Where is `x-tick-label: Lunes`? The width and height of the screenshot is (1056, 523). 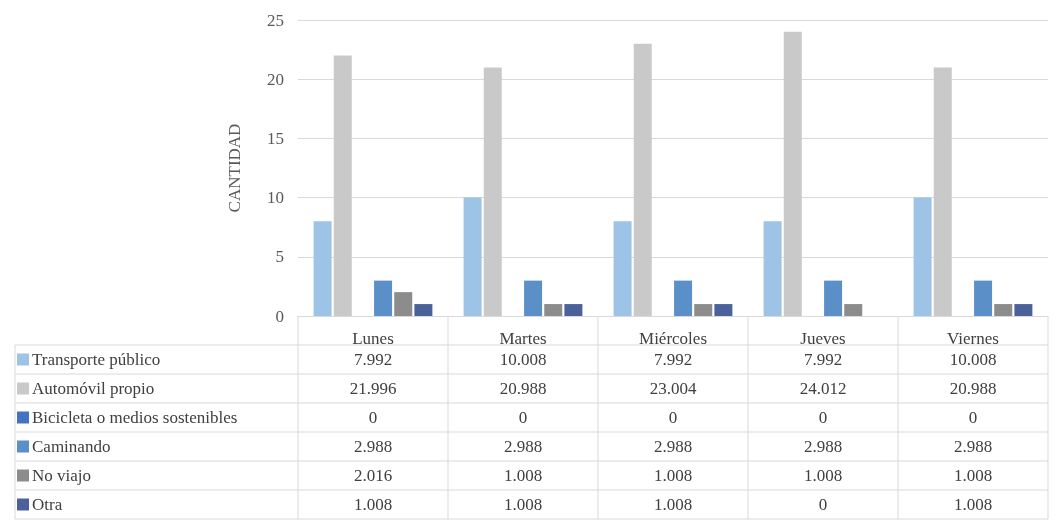
x-tick-label: Lunes is located at coordinates (373, 338).